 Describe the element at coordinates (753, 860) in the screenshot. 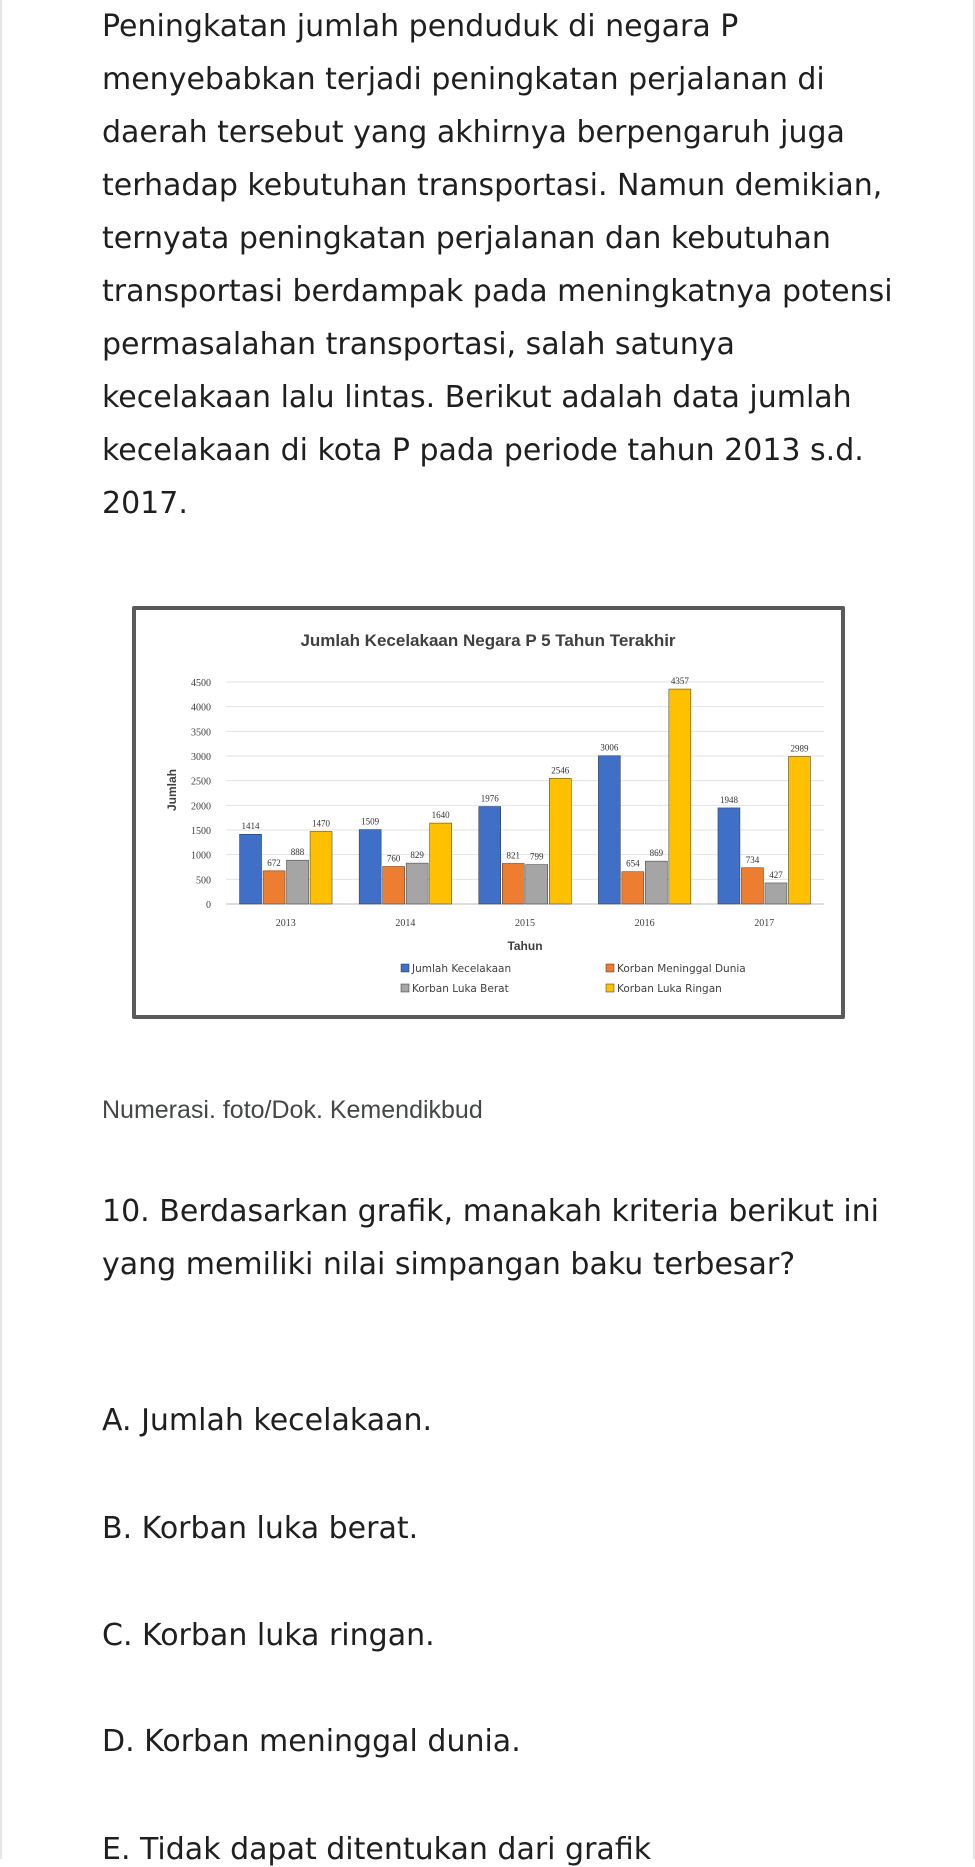

I see `data-label: 734` at that location.